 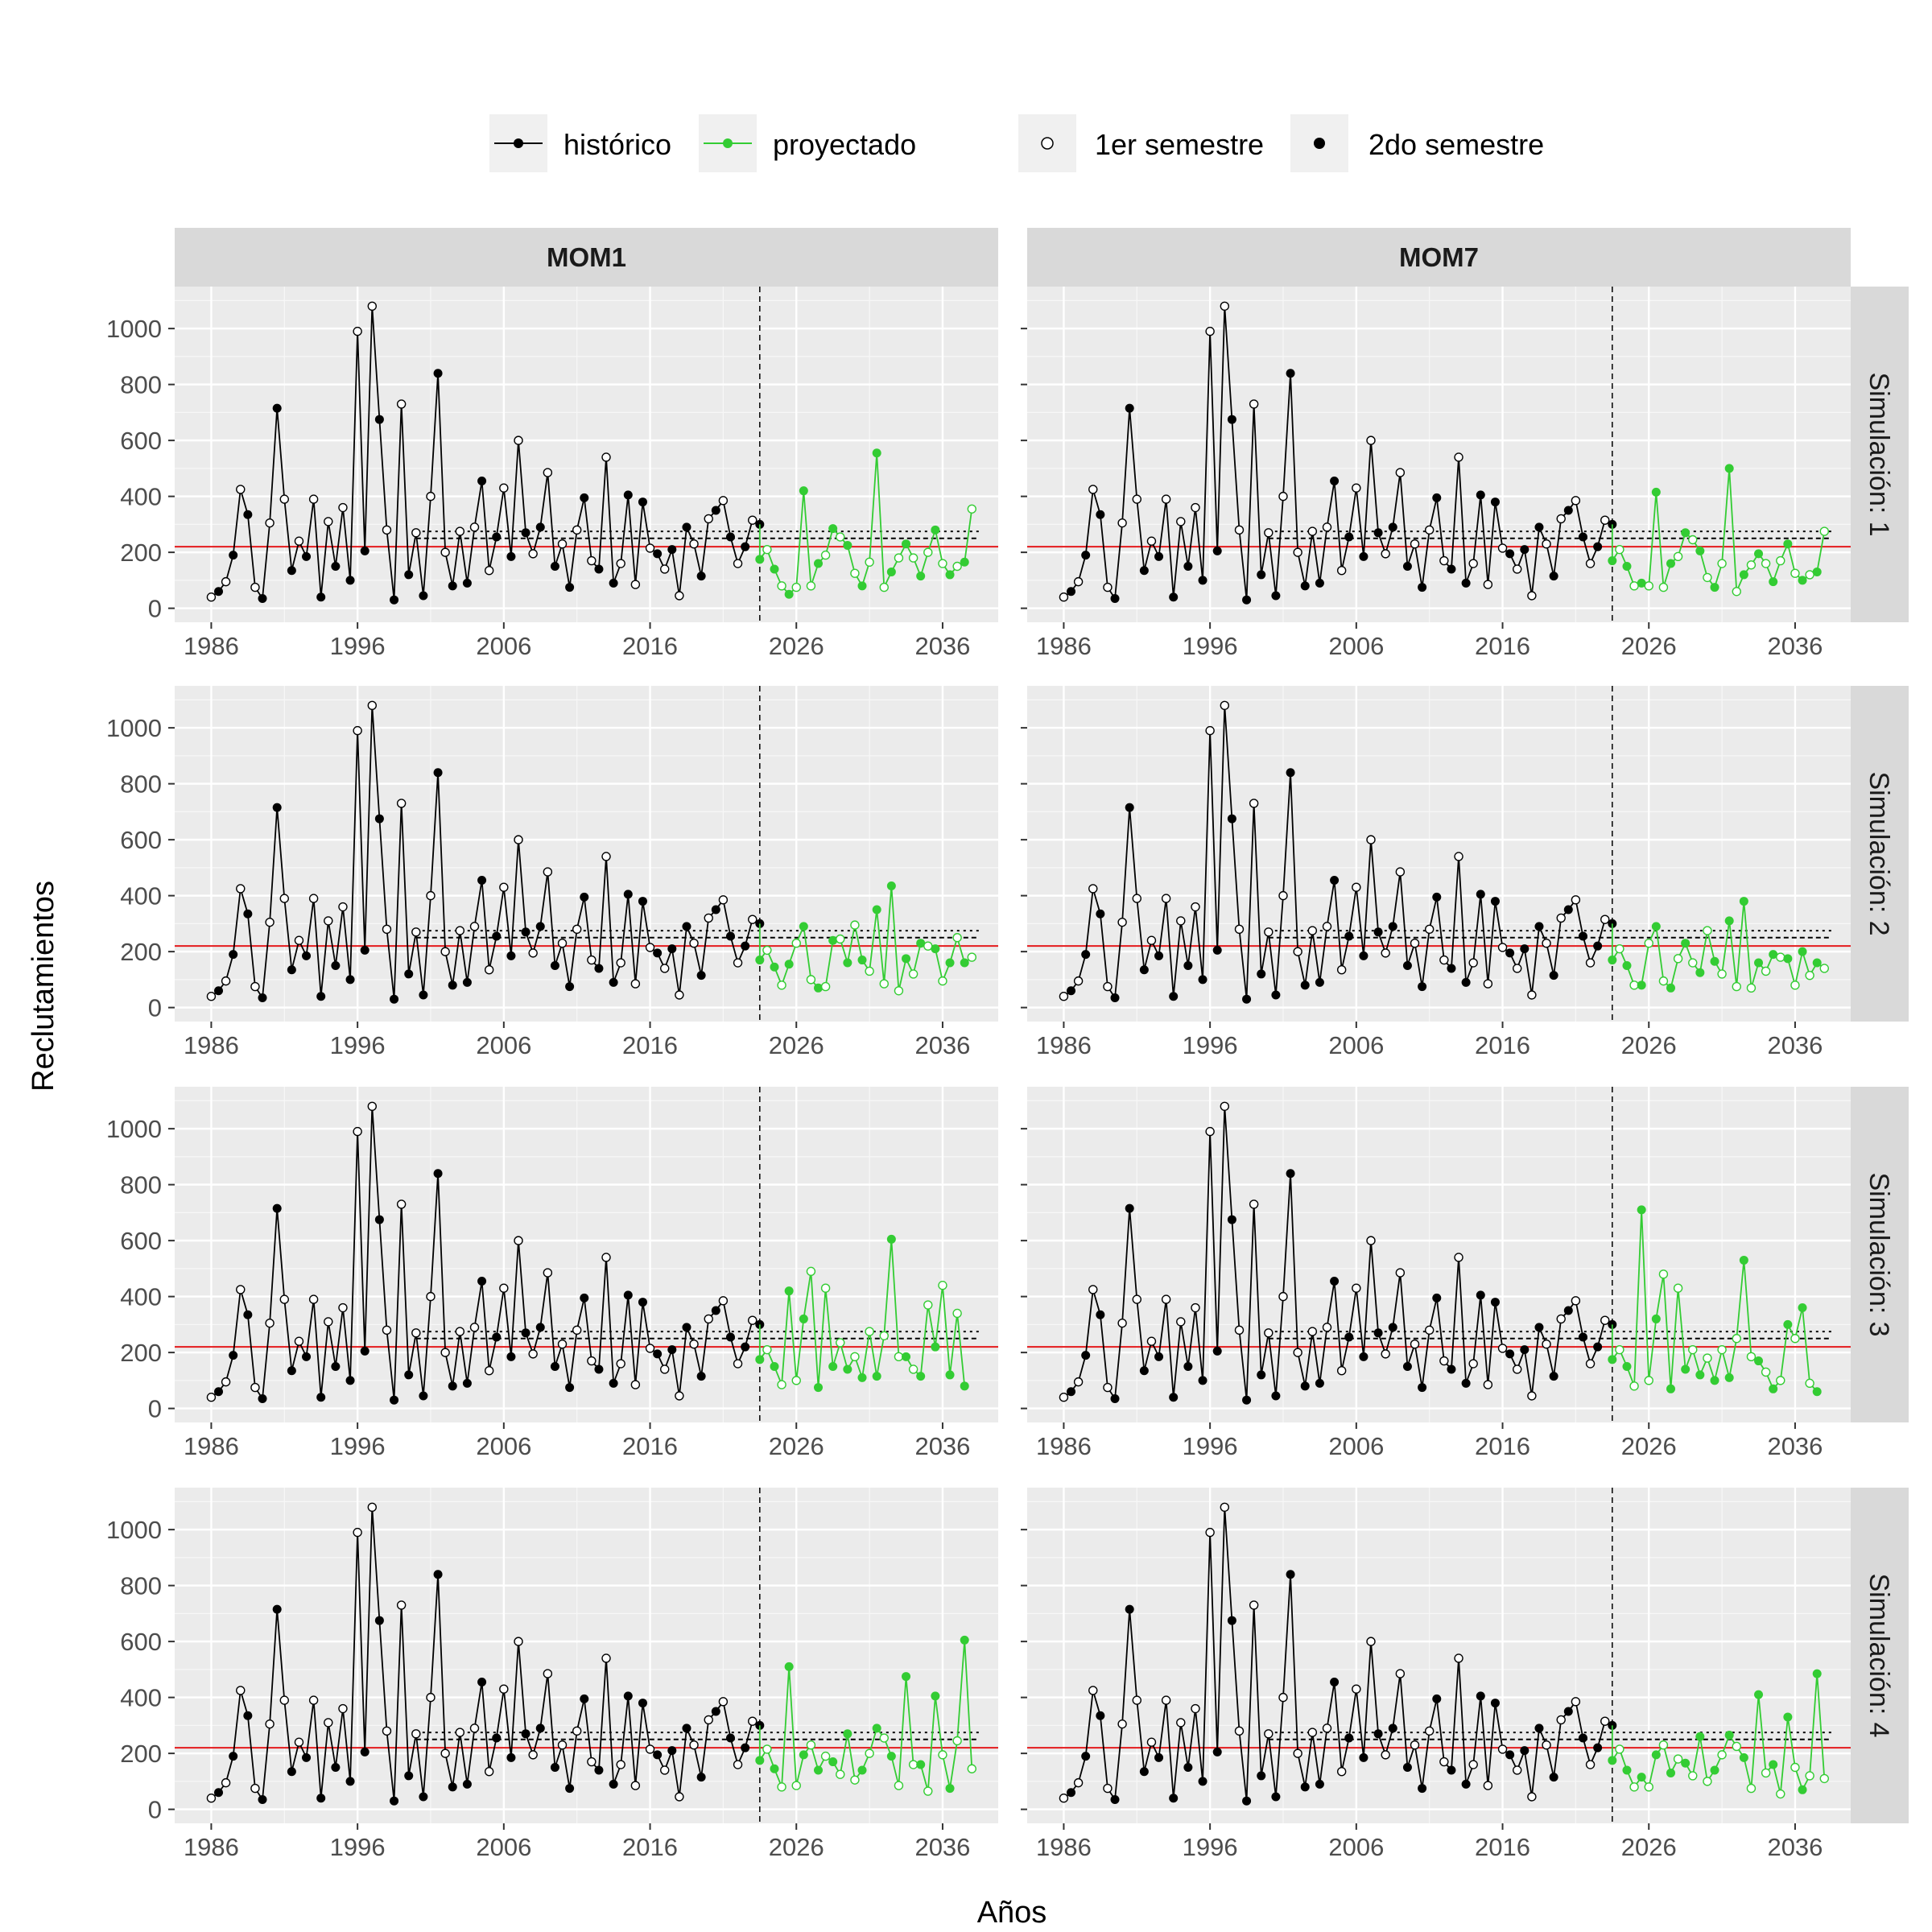 What do you see at coordinates (1210, 1847) in the screenshot?
I see `x-tick-label: 1996` at bounding box center [1210, 1847].